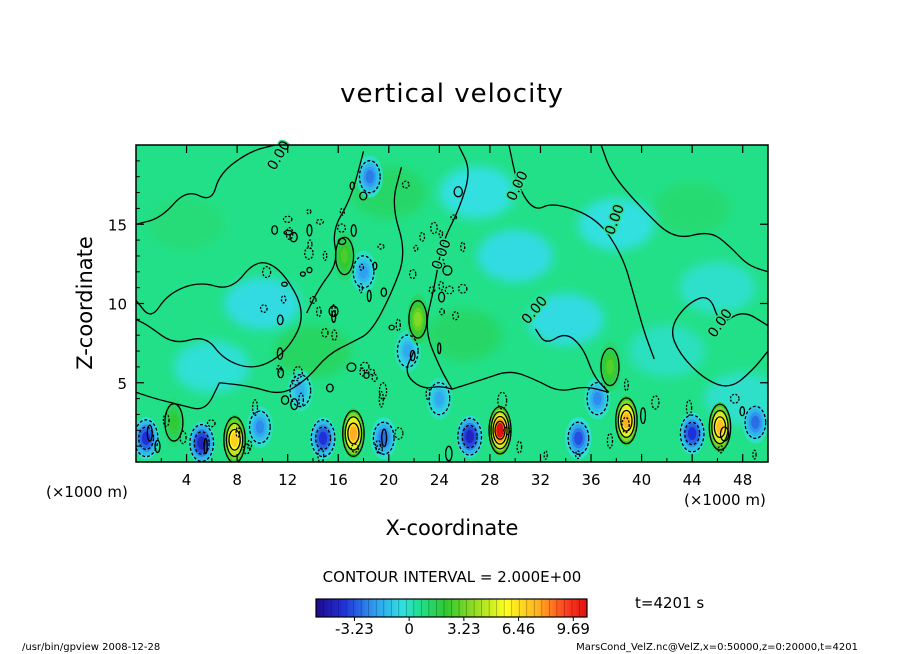 This screenshot has height=654, width=904. Describe the element at coordinates (518, 629) in the screenshot. I see `colorbar-tick-label: 6.46` at that location.